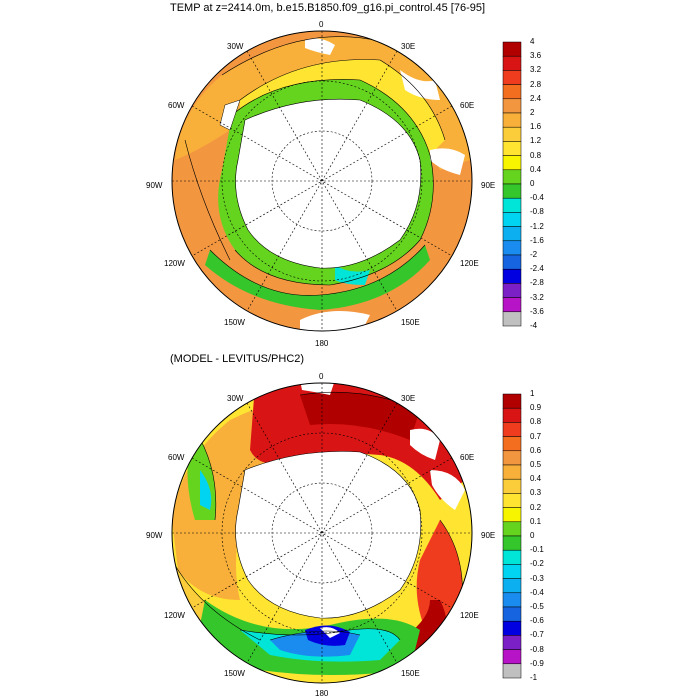 The width and height of the screenshot is (700, 700). I want to click on bottom-colorbar-label: -0.3, so click(537, 578).